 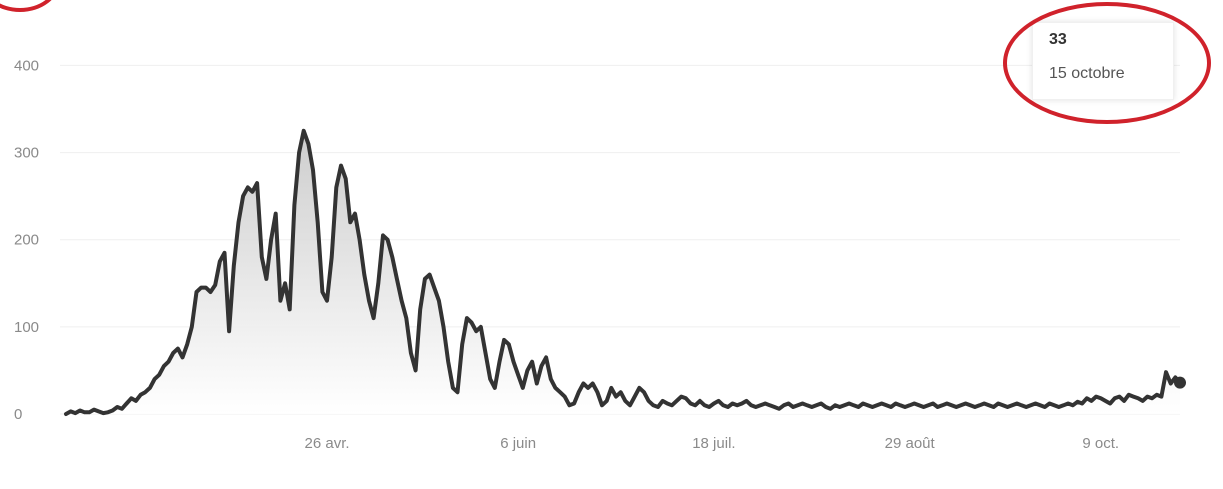 I want to click on x-tick-label: 18 juil., so click(x=713, y=443).